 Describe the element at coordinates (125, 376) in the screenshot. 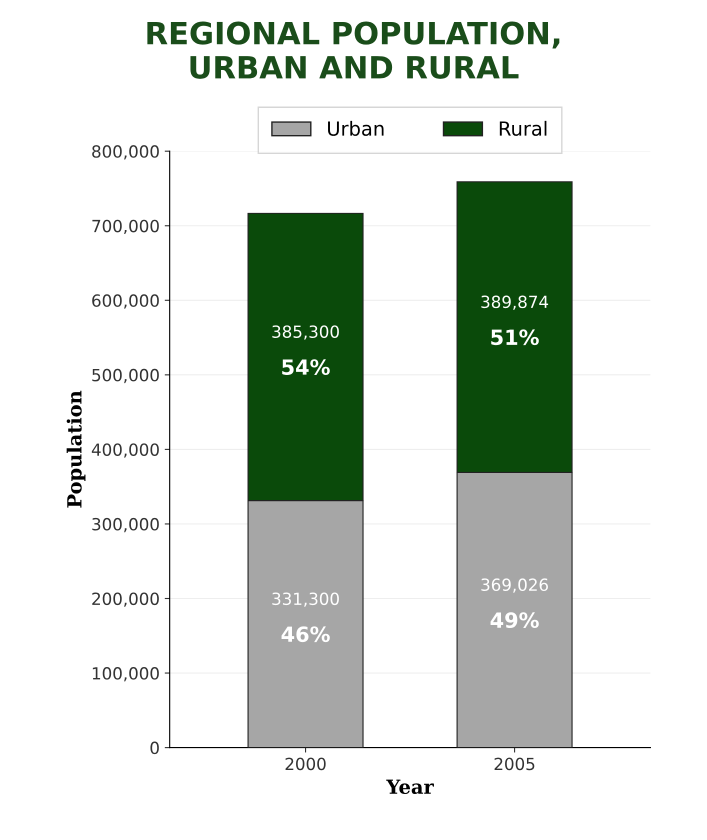

I see `y-tick-label: 500,000` at that location.